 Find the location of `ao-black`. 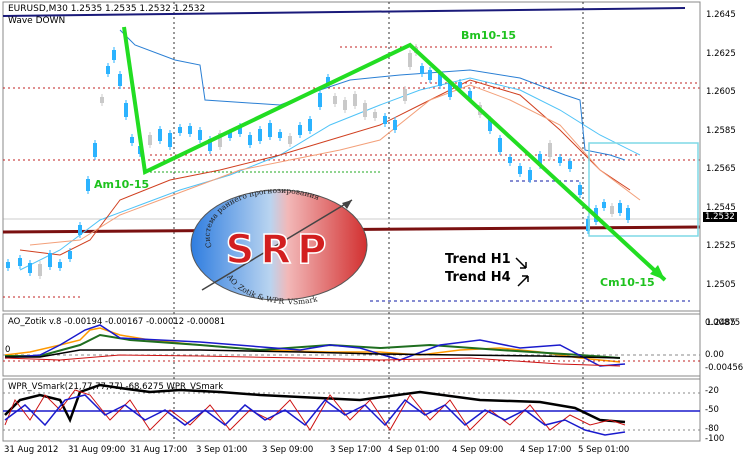

ao-black is located at coordinates (313, 354).